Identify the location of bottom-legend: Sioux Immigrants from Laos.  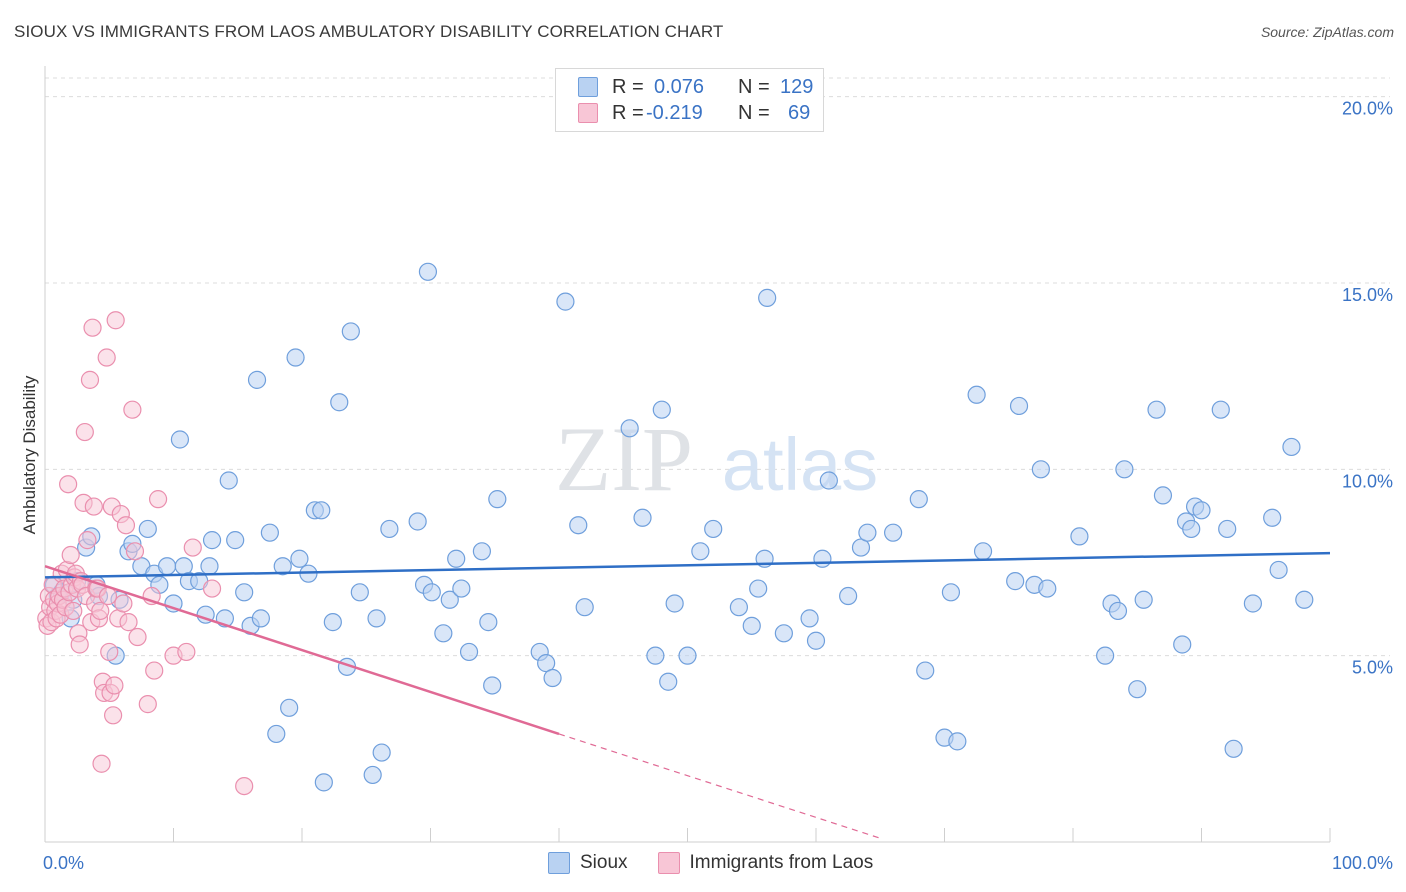
(725, 863).